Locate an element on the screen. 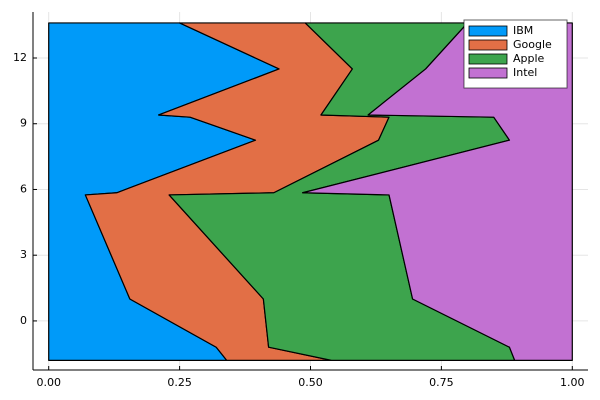 The image size is (600, 400). x-tick-label: 0.25 is located at coordinates (179, 382).